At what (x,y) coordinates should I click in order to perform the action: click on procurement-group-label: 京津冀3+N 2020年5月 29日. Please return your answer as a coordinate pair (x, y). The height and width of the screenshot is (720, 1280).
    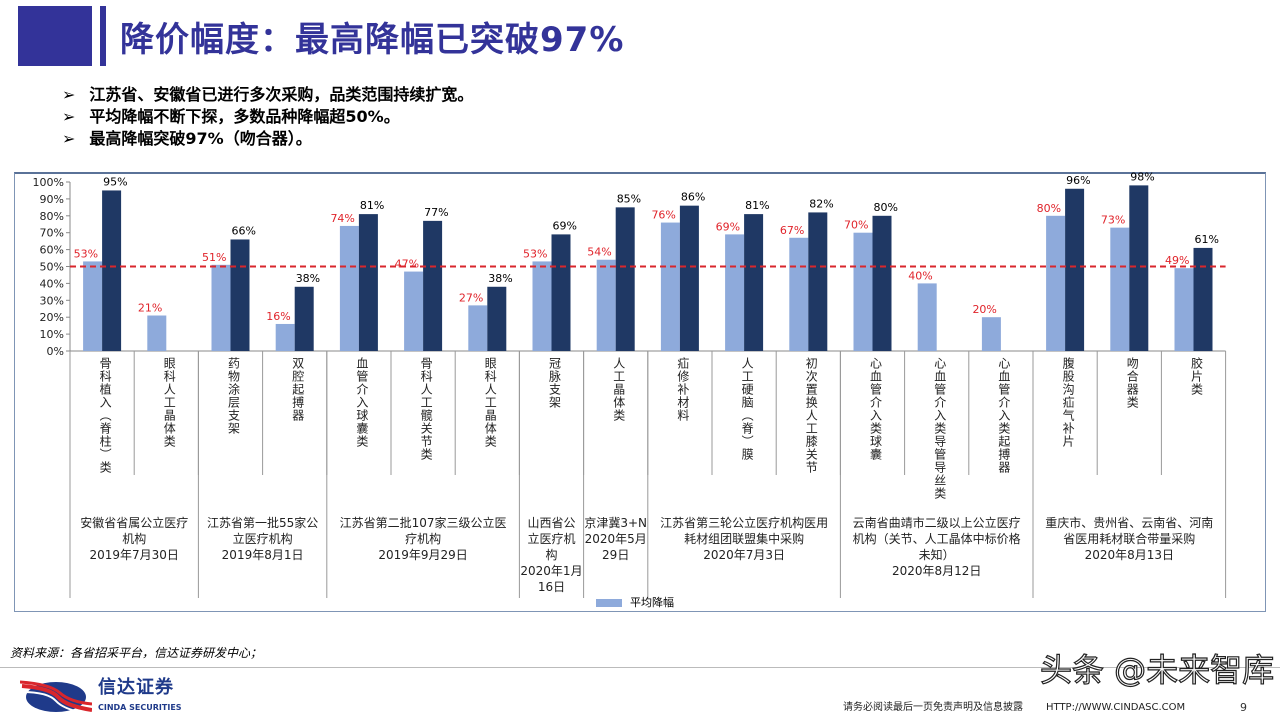
    Looking at the image, I should click on (616, 539).